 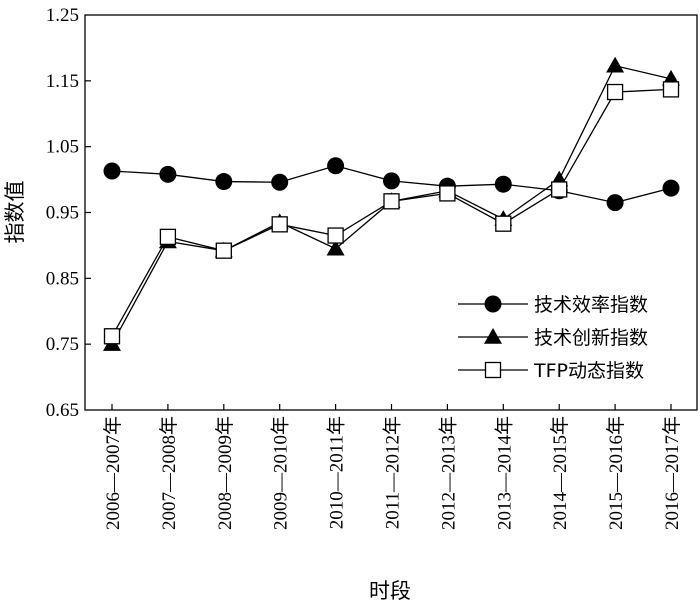 I want to click on legend-item: 技术创新指数, so click(x=553, y=338).